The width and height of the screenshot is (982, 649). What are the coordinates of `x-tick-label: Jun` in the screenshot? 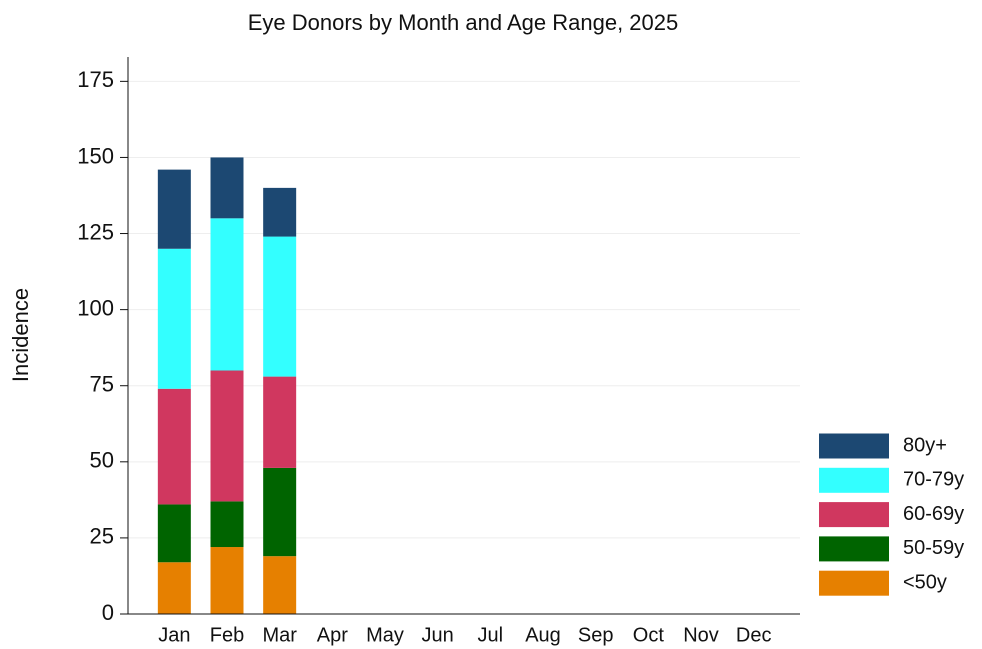 It's located at (438, 635).